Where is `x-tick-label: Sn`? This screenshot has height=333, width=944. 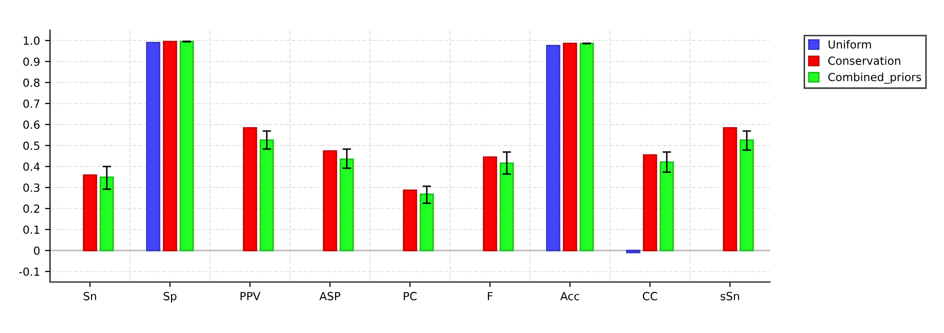 x-tick-label: Sn is located at coordinates (90, 296).